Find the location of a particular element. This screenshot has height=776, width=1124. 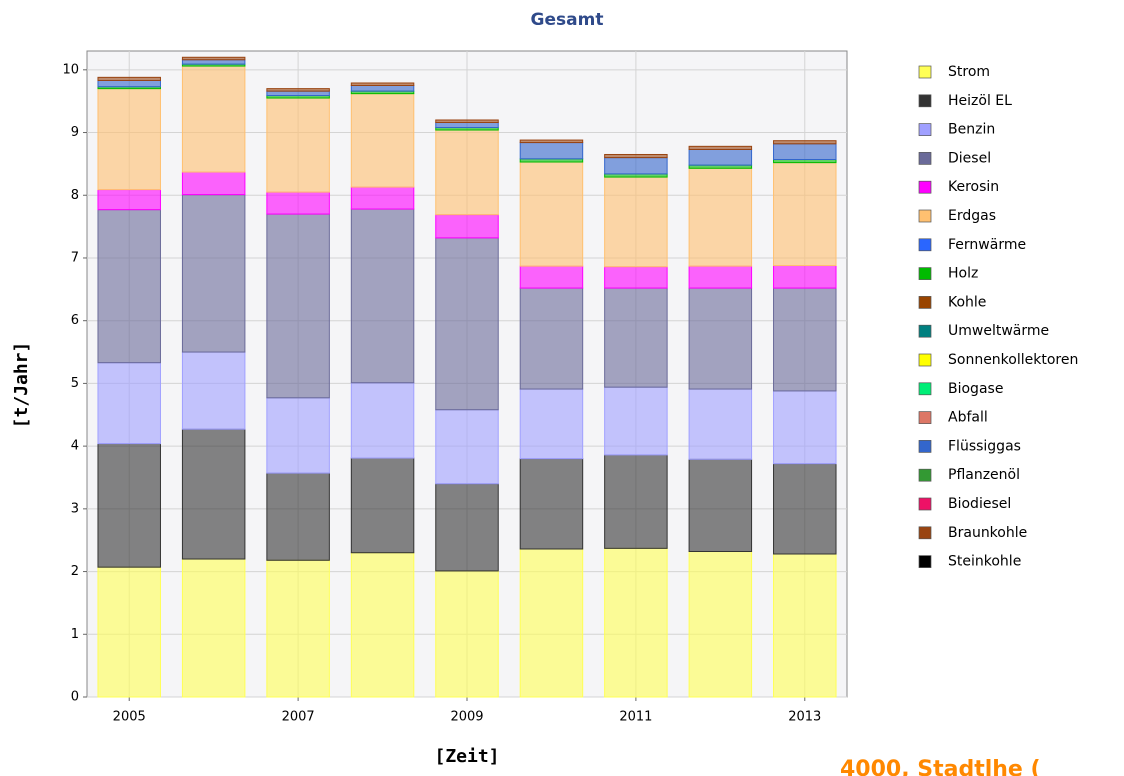

legend-label: Erdgas is located at coordinates (972, 216).